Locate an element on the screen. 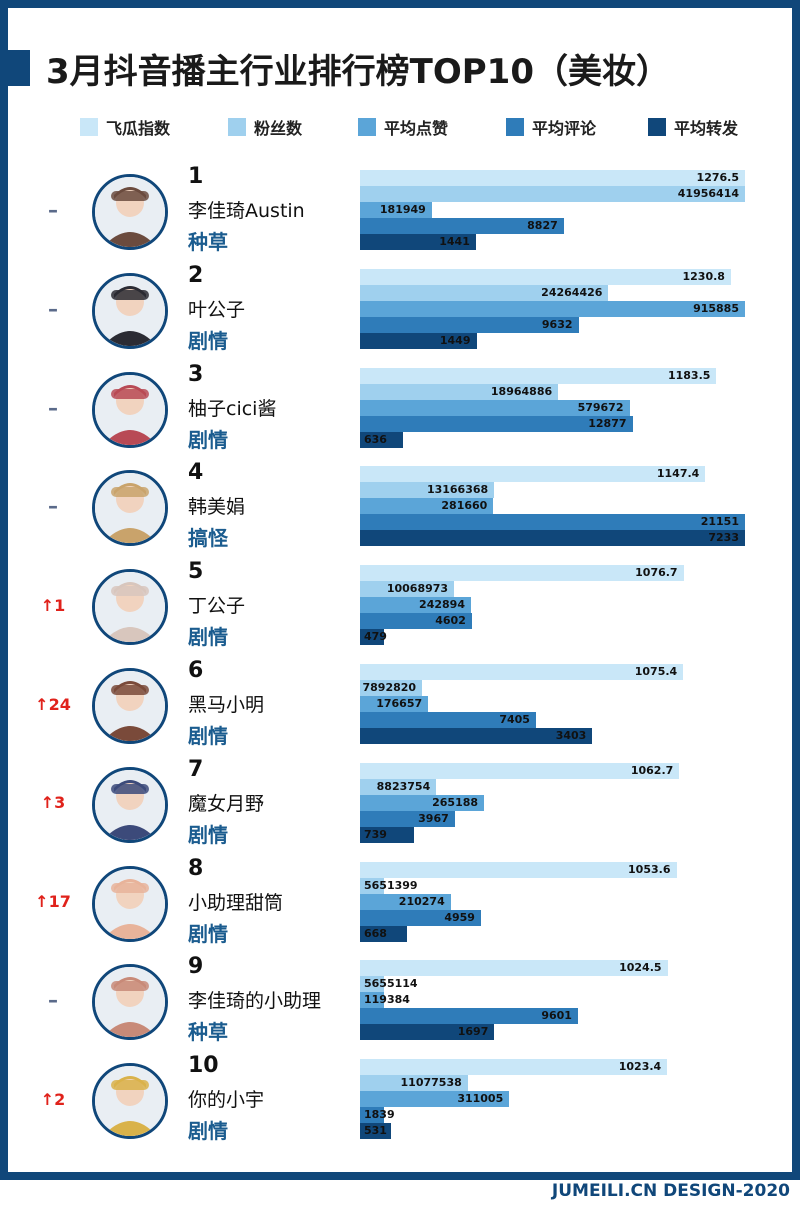  row-bars: 1075.4 7892820 176657 7405 3403 is located at coordinates (560, 705).